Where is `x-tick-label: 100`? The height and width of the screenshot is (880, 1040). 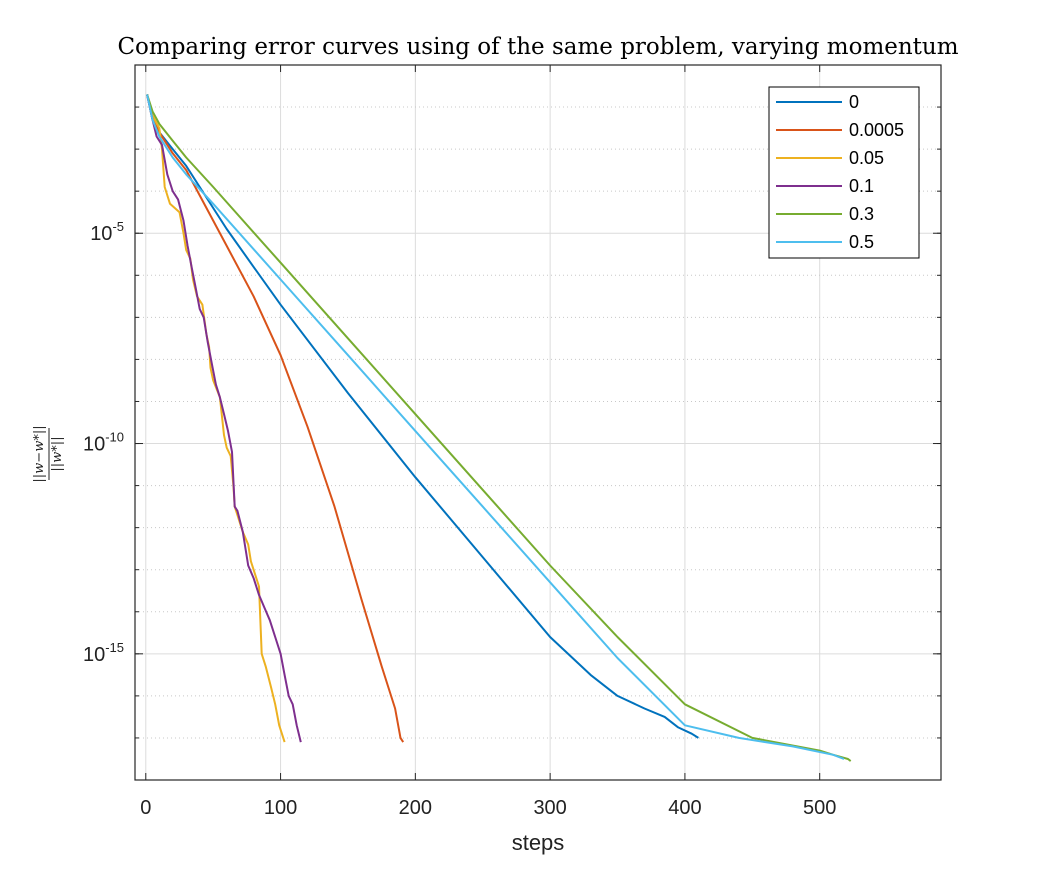 x-tick-label: 100 is located at coordinates (280, 808).